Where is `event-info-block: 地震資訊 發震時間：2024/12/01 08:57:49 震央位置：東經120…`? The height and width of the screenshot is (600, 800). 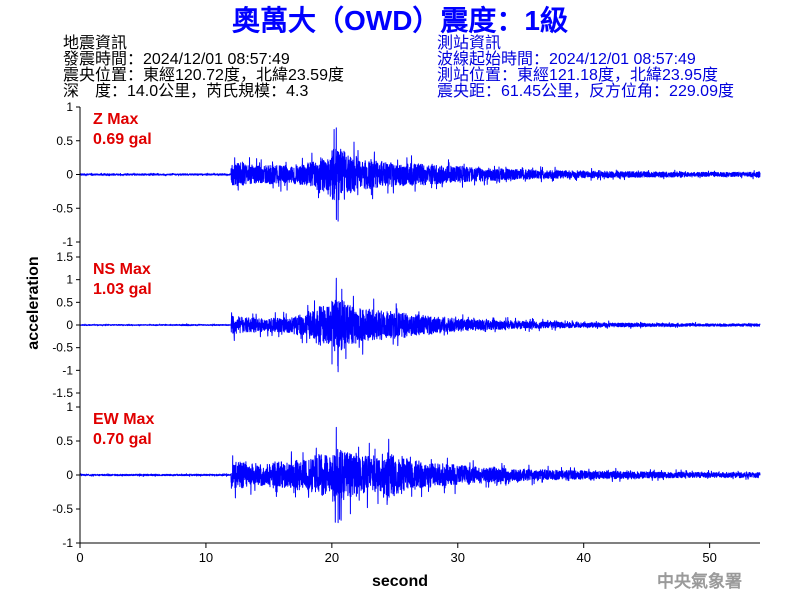
event-info-block: 地震資訊 發震時間：2024/12/01 08:57:49 震央位置：東經120… is located at coordinates (203, 67).